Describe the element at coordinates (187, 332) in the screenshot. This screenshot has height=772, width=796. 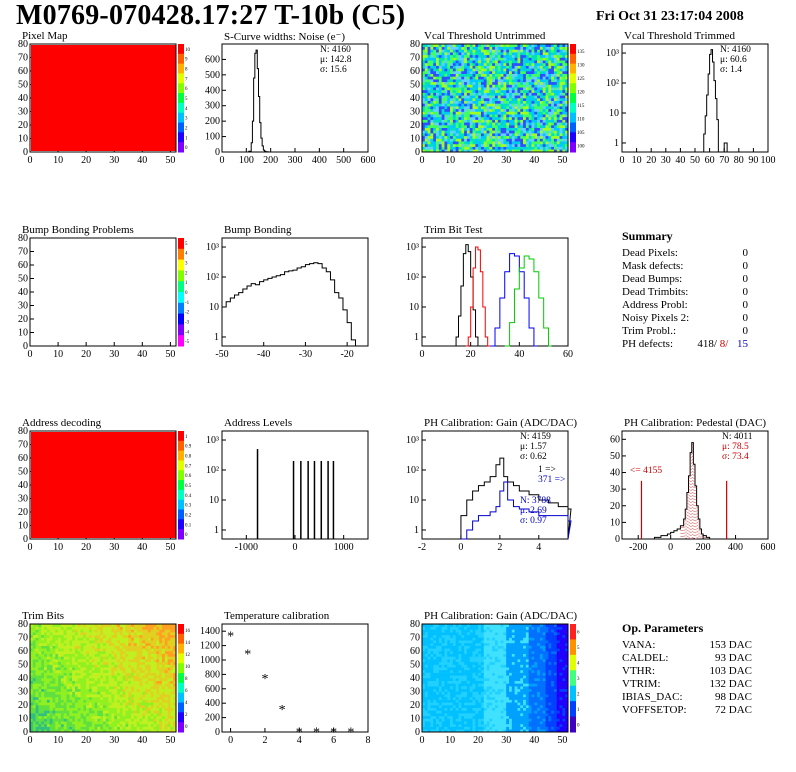
I see `color-bar-label: -4` at that location.